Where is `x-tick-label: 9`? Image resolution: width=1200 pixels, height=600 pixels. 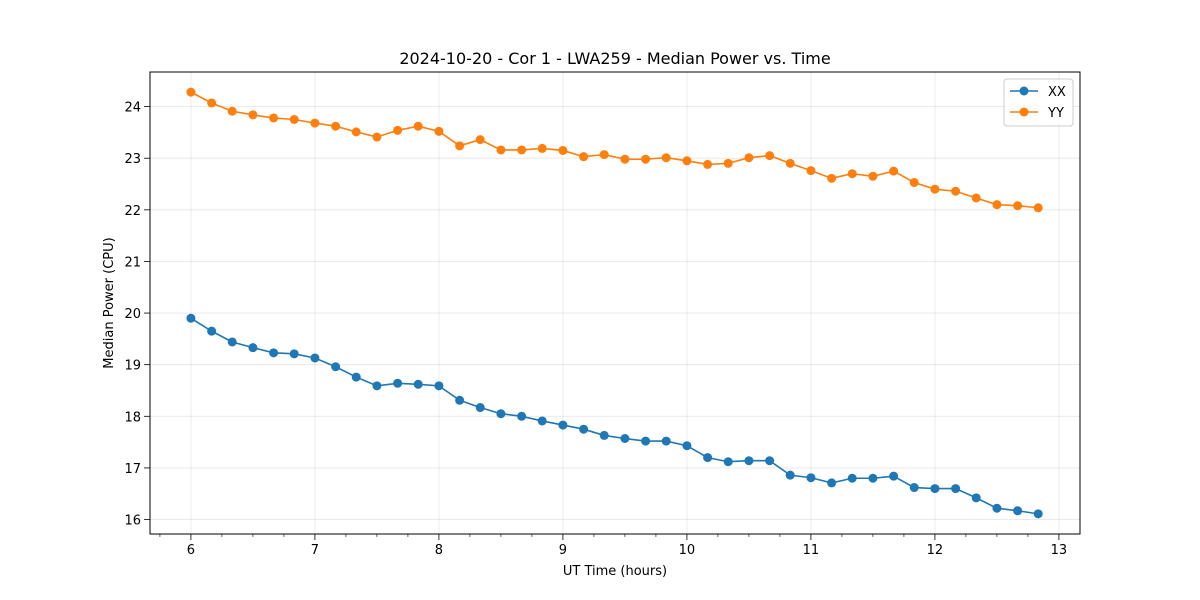
x-tick-label: 9 is located at coordinates (563, 550).